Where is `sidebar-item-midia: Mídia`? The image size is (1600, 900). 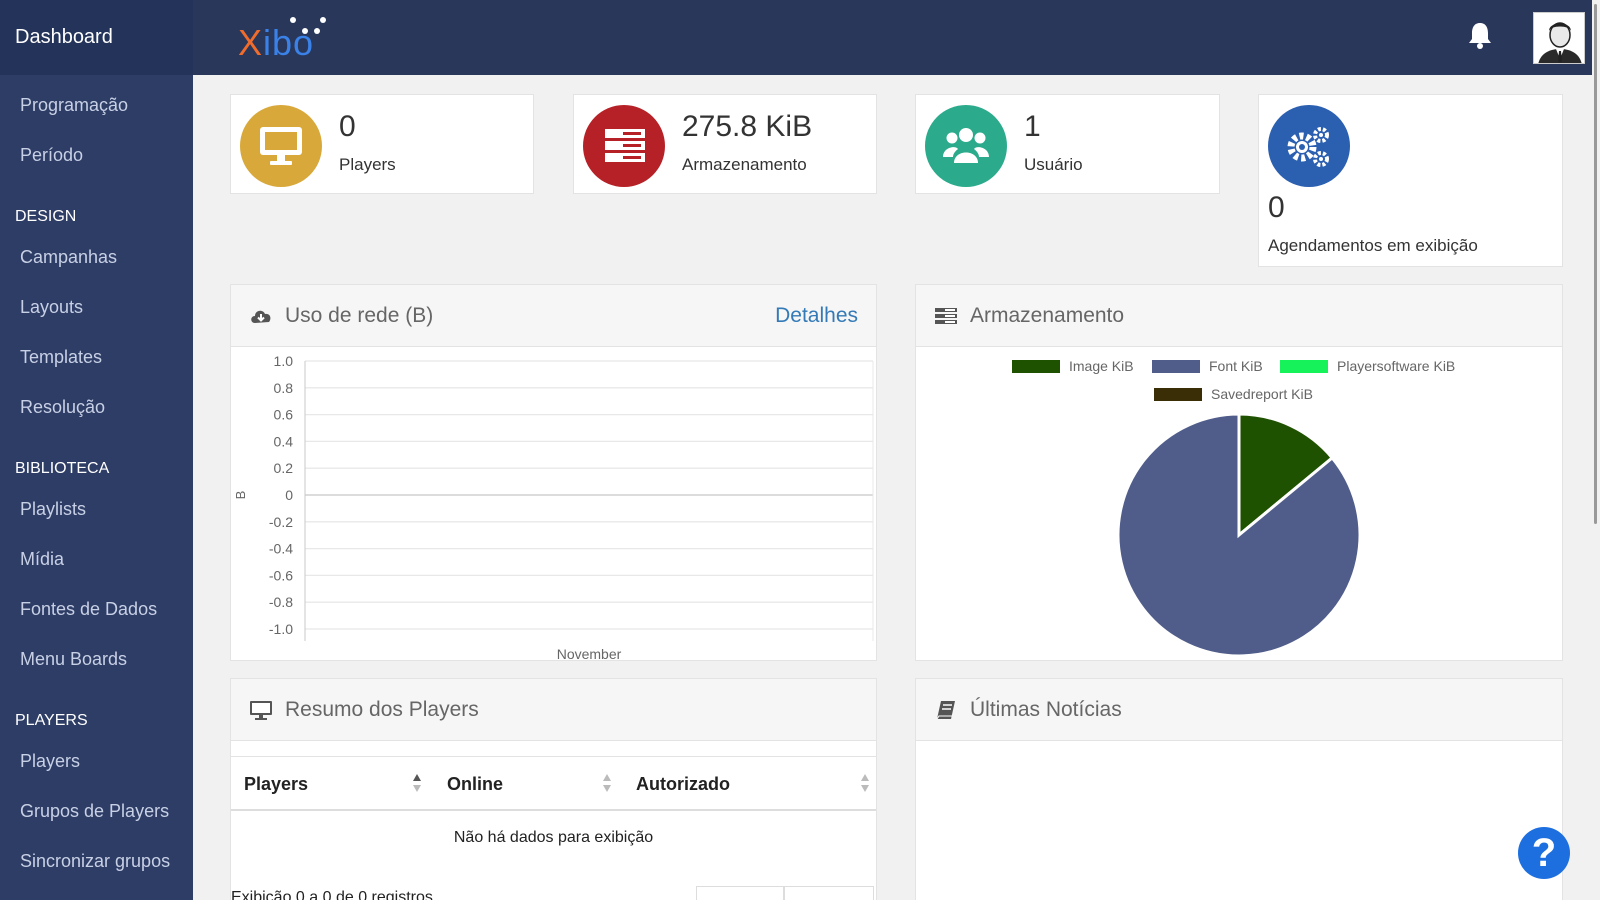
sidebar-item-midia: Mídia is located at coordinates (42, 559).